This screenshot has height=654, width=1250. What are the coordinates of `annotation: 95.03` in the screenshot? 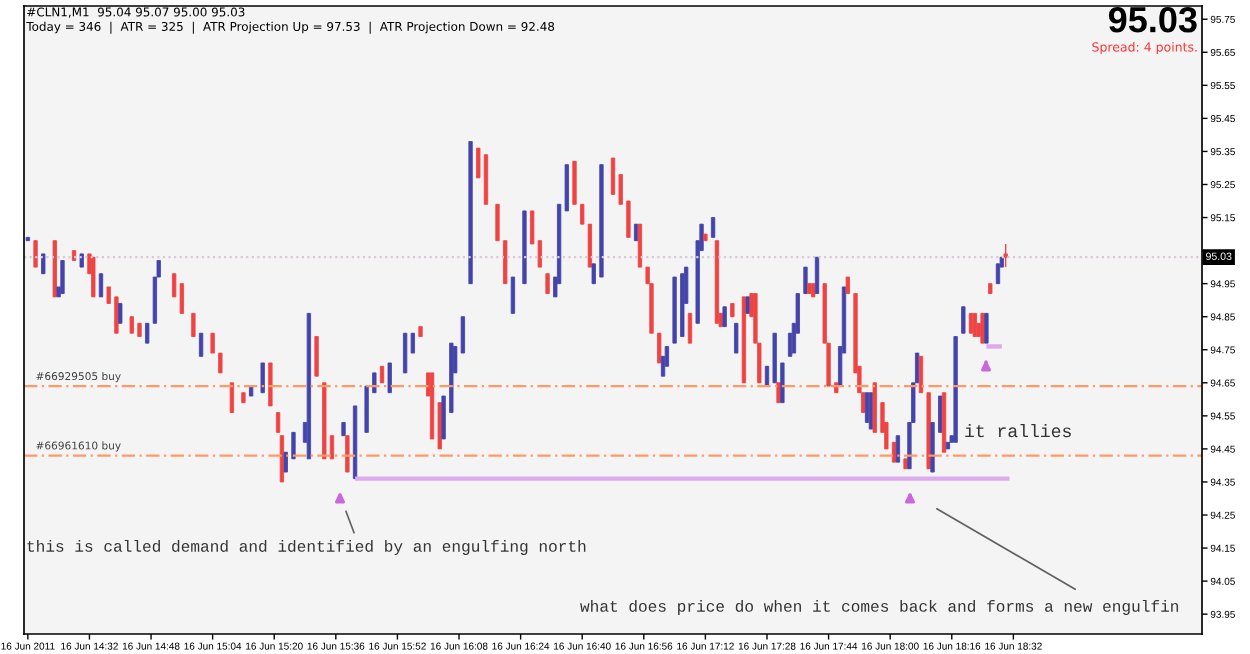 It's located at (1152, 19).